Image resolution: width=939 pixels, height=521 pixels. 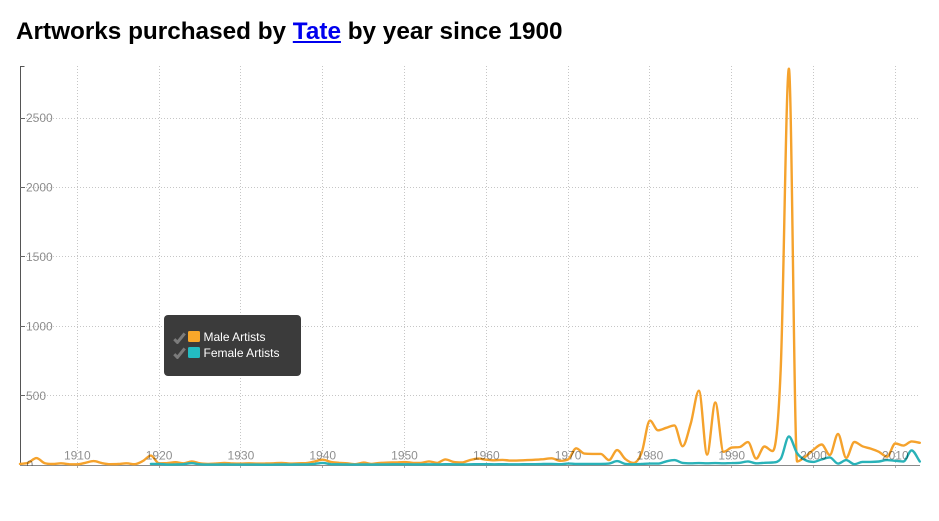 What do you see at coordinates (568, 456) in the screenshot?
I see `svg-text: 1970` at bounding box center [568, 456].